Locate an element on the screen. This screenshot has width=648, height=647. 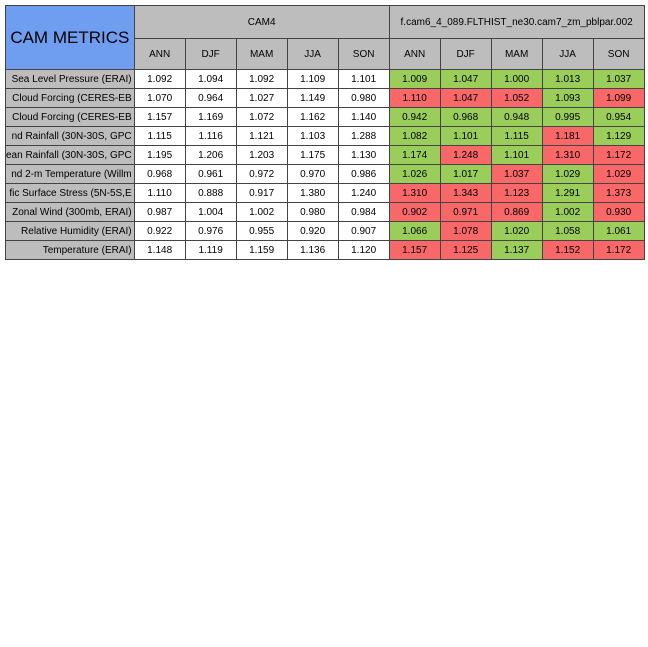
cam4-value-cell: 0.968 is located at coordinates (159, 174).